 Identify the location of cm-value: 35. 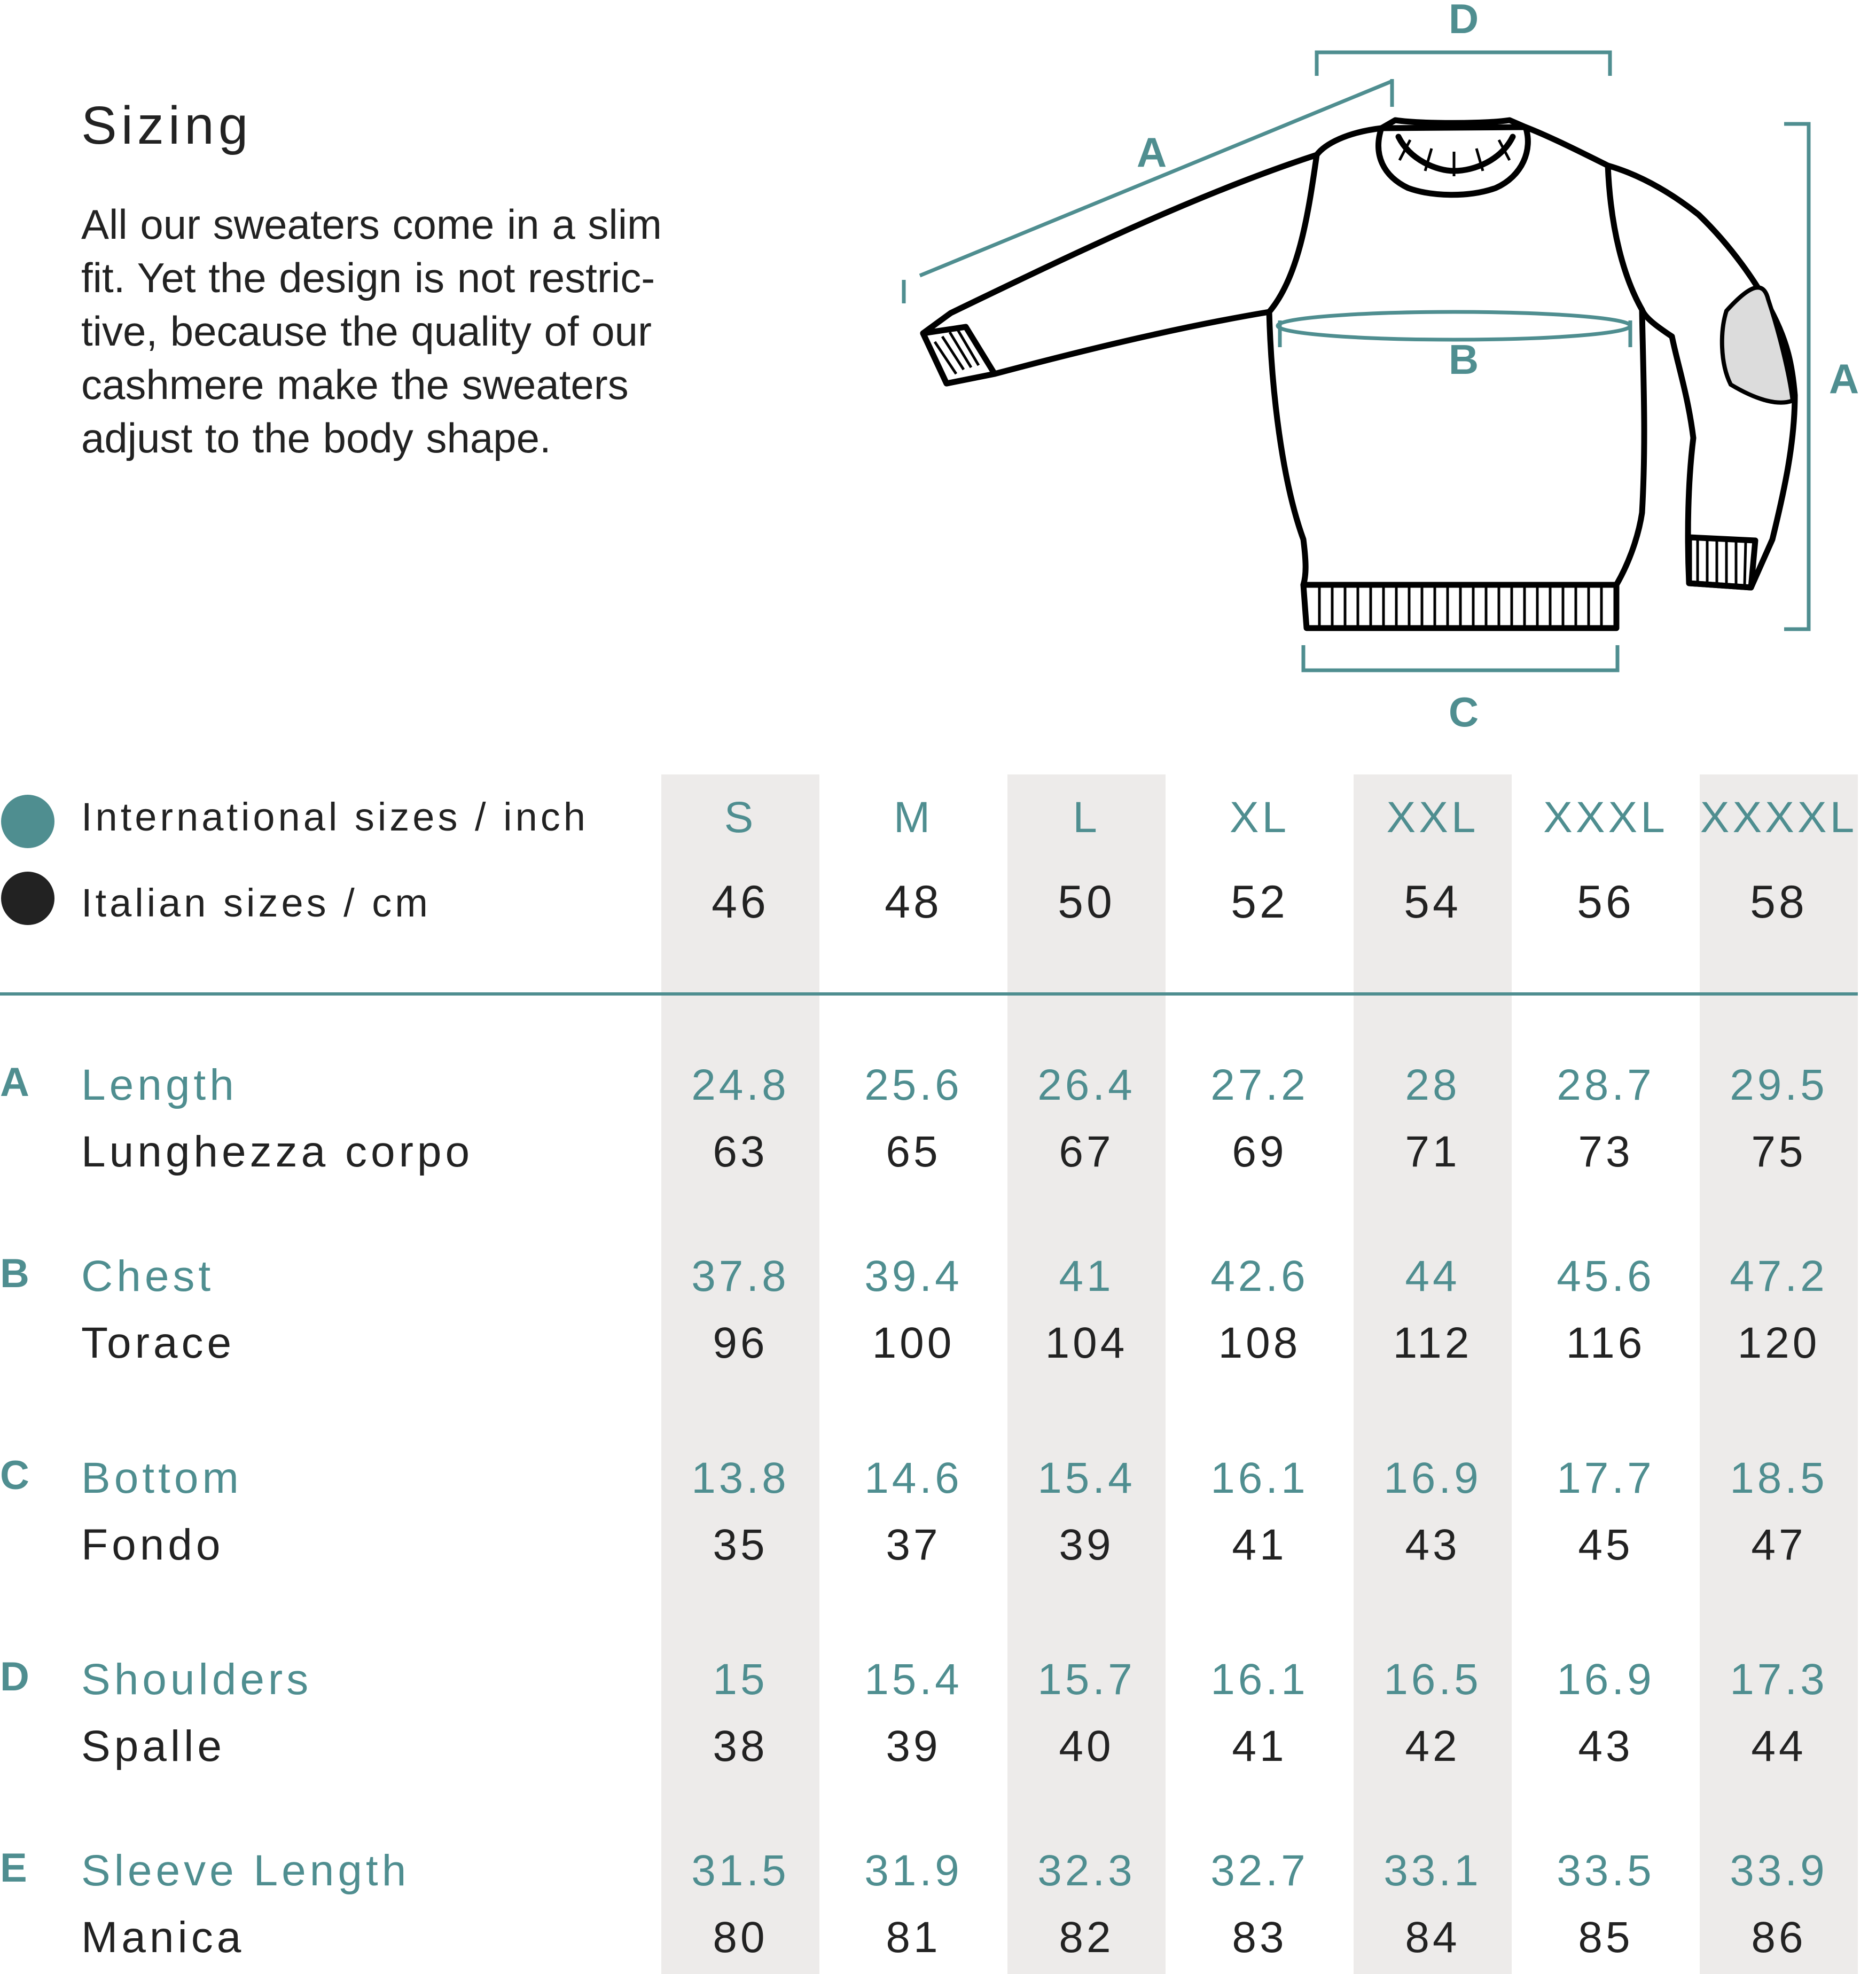
(740, 1545).